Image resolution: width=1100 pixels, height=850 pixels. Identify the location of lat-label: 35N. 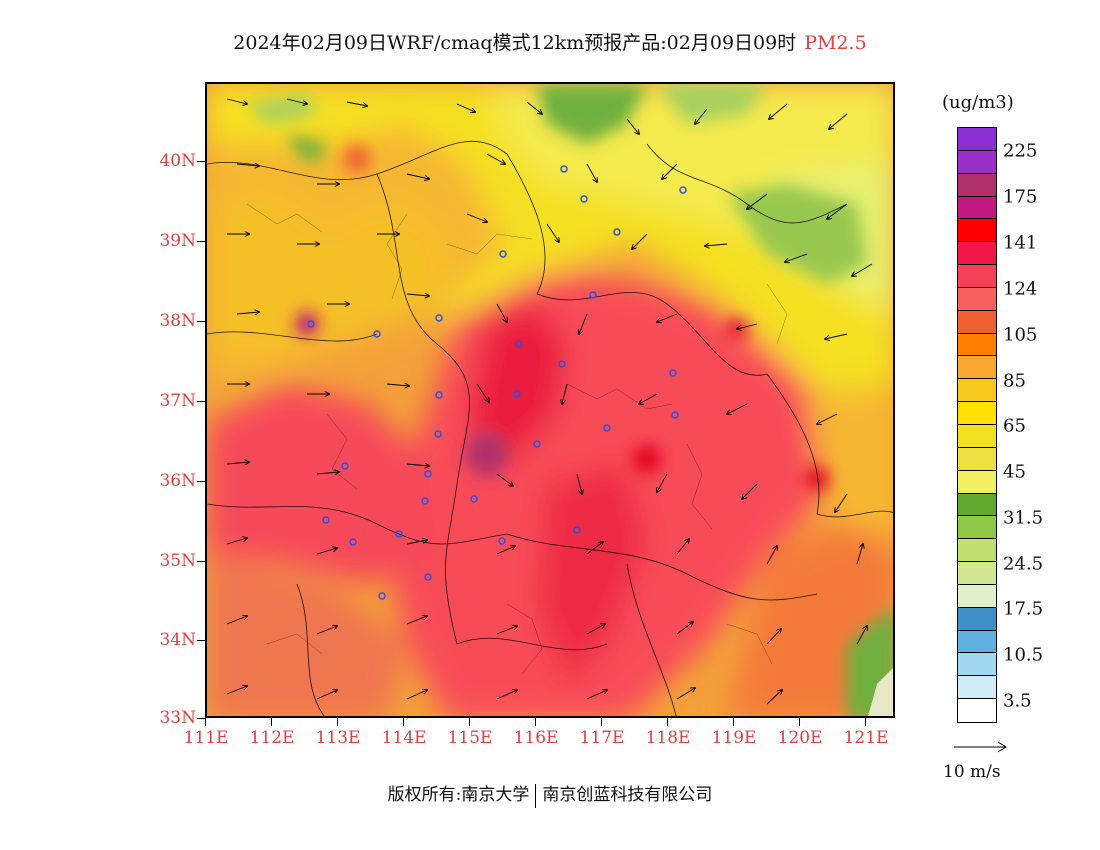
(177, 561).